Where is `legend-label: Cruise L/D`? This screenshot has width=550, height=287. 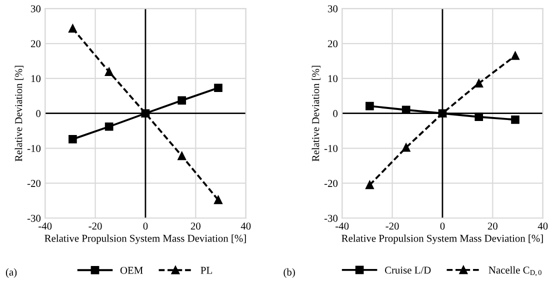 legend-label: Cruise L/D is located at coordinates (407, 270).